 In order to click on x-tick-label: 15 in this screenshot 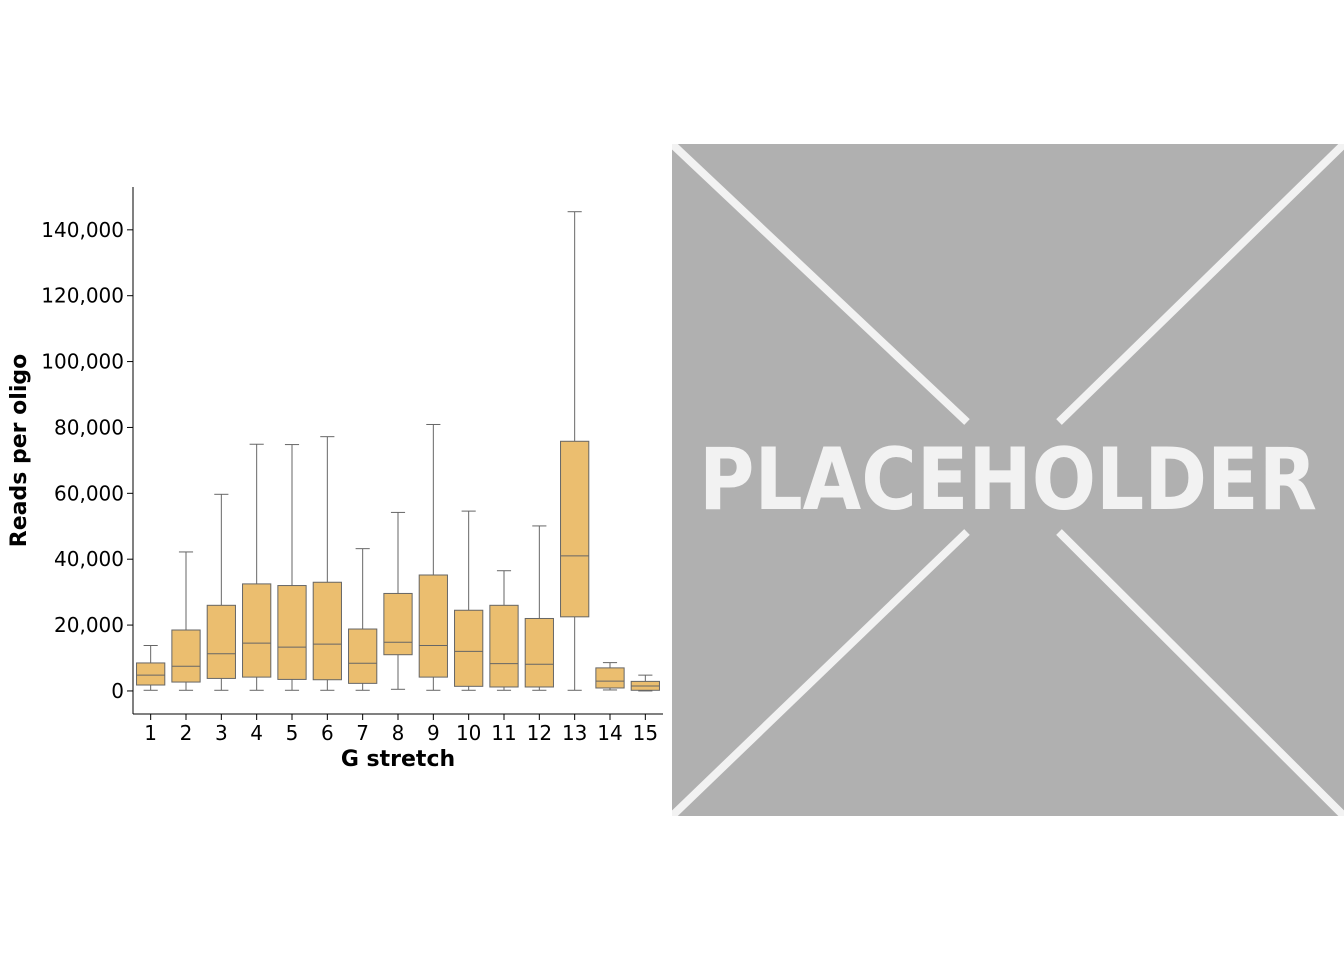, I will do `click(645, 733)`.